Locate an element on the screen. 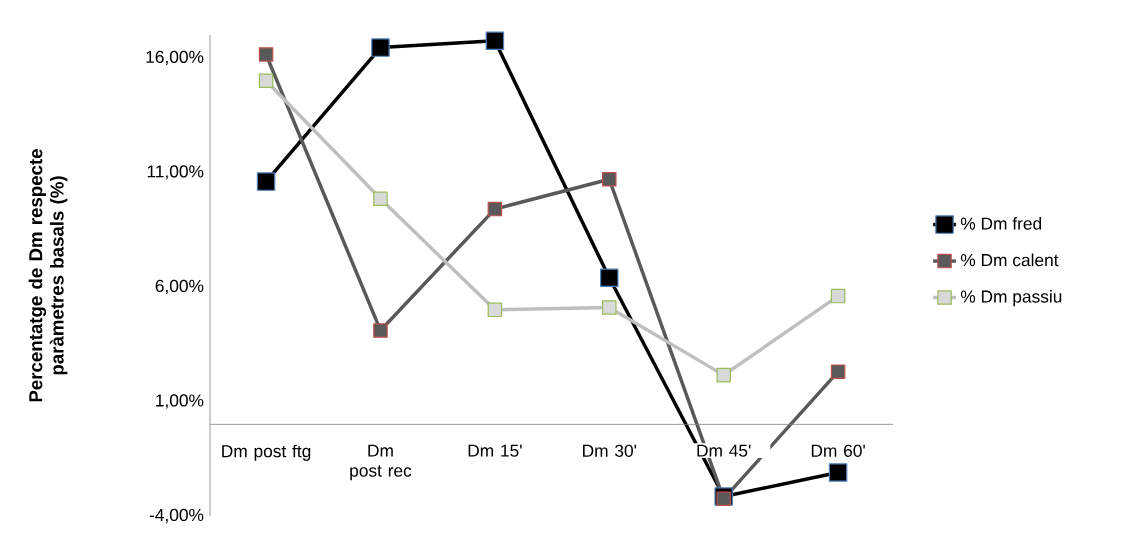 The height and width of the screenshot is (542, 1140). x-tick-label: Dm 60' is located at coordinates (838, 450).